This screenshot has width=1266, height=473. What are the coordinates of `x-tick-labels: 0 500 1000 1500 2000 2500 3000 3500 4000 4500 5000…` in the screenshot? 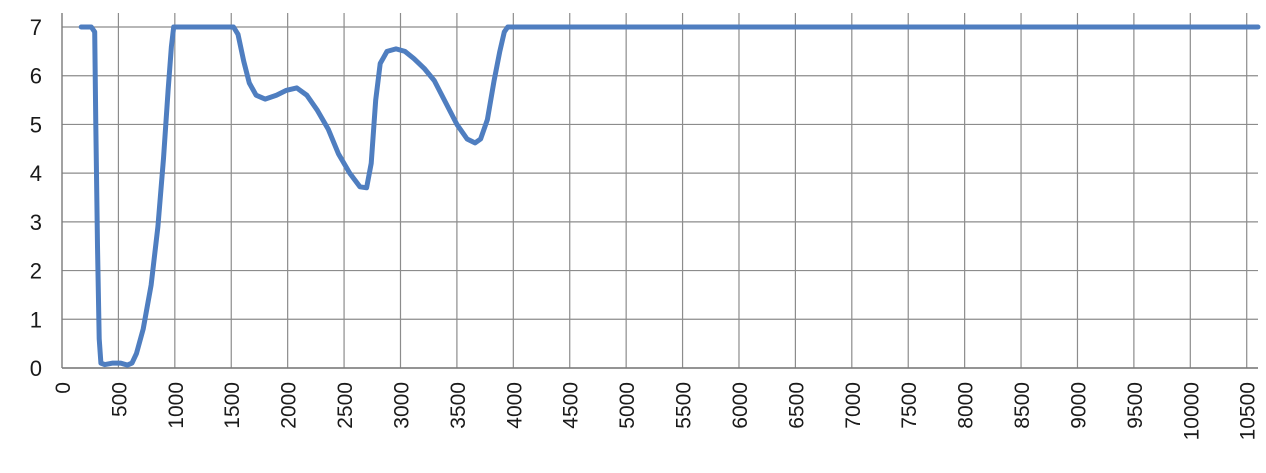 It's located at (656, 411).